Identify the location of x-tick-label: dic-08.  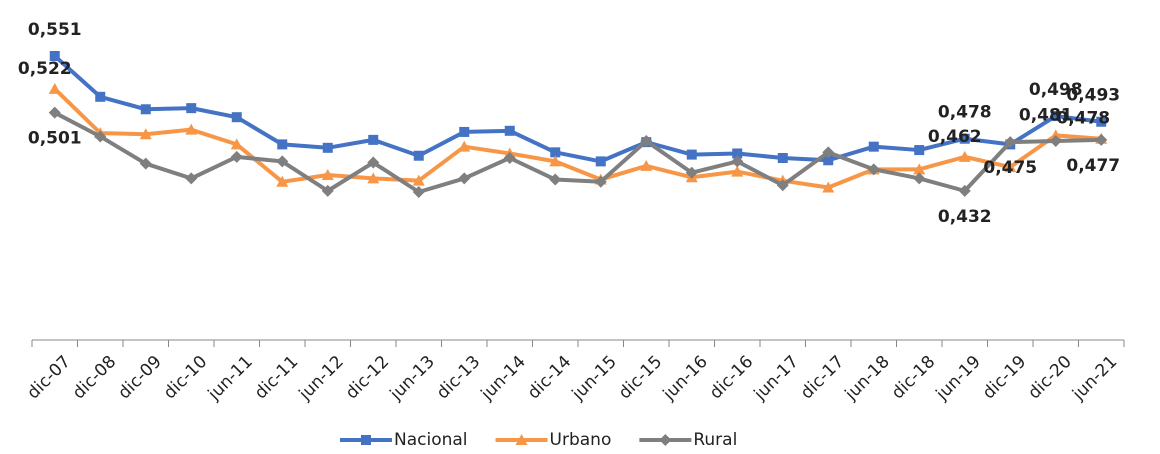
(94, 377).